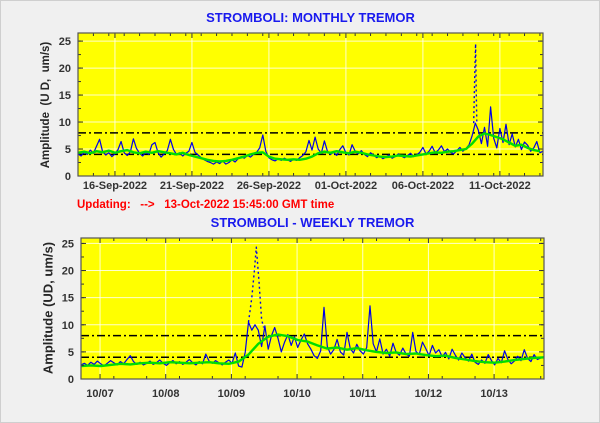 This screenshot has width=600, height=423. What do you see at coordinates (475, 83) in the screenshot?
I see `monthly-tremor-spike-dotted` at bounding box center [475, 83].